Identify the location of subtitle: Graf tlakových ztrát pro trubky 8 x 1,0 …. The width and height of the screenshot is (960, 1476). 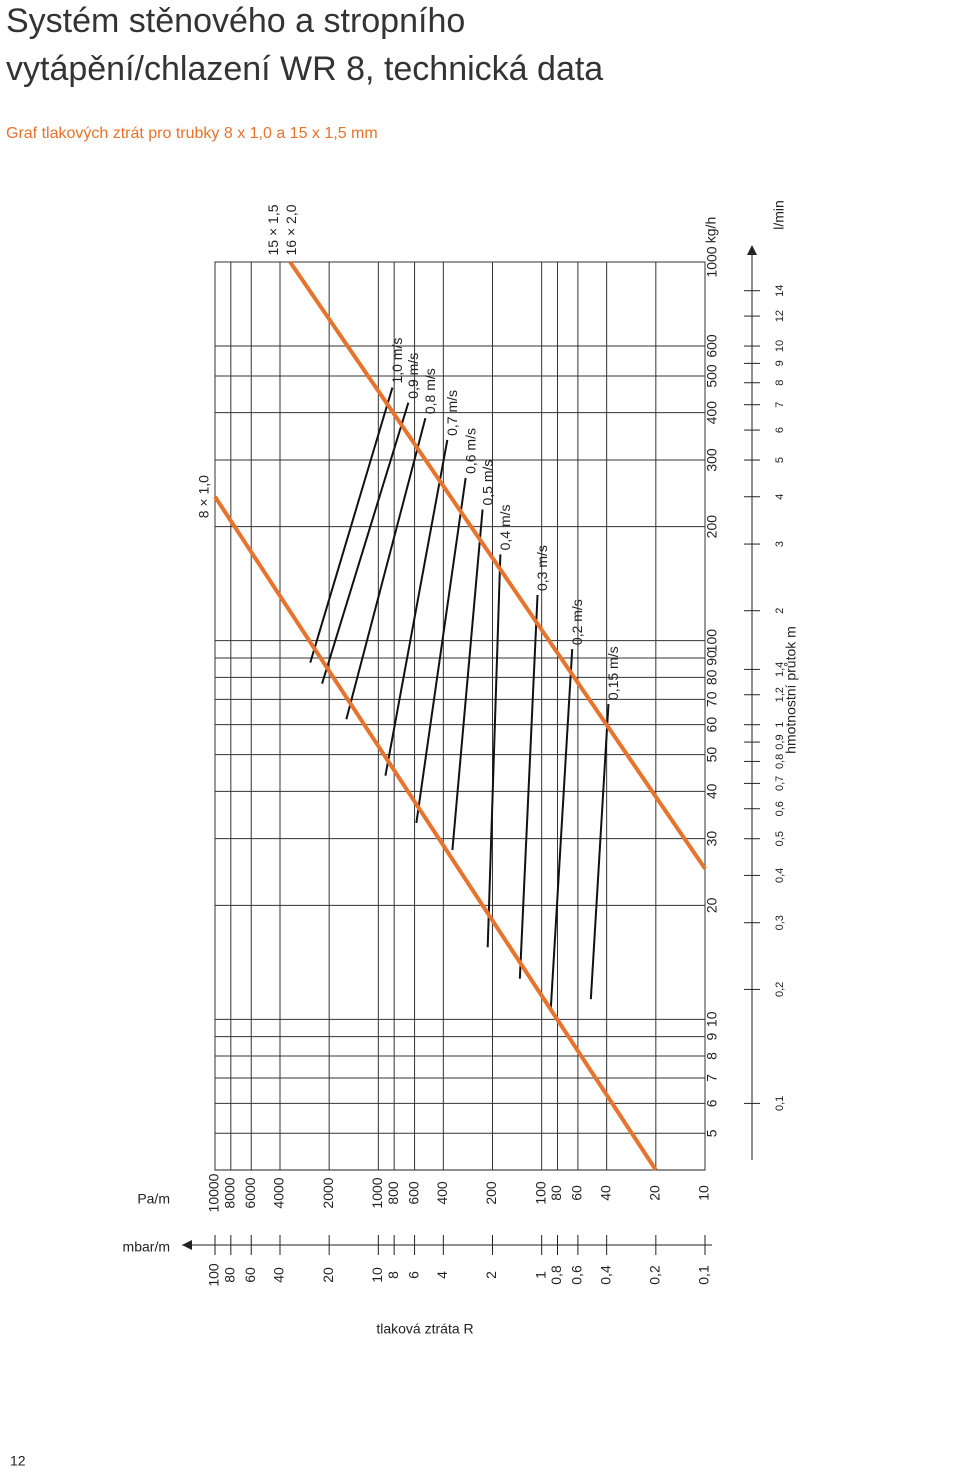
(192, 133).